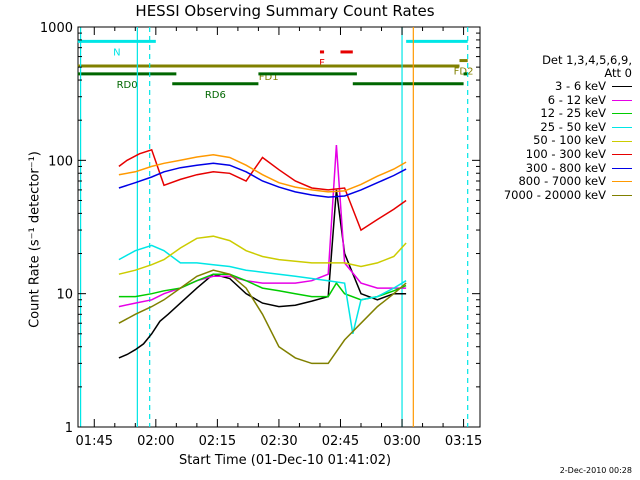 The width and height of the screenshot is (640, 480). I want to click on legend-item-label: 800 - 7000 keV, so click(562, 181).